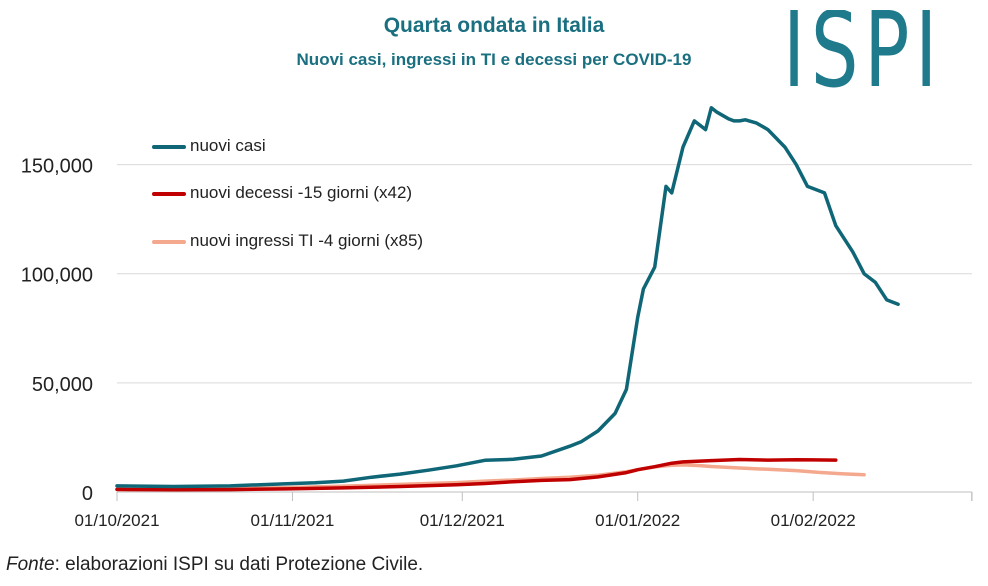  What do you see at coordinates (62, 385) in the screenshot?
I see `y-tick-label: 50,000` at bounding box center [62, 385].